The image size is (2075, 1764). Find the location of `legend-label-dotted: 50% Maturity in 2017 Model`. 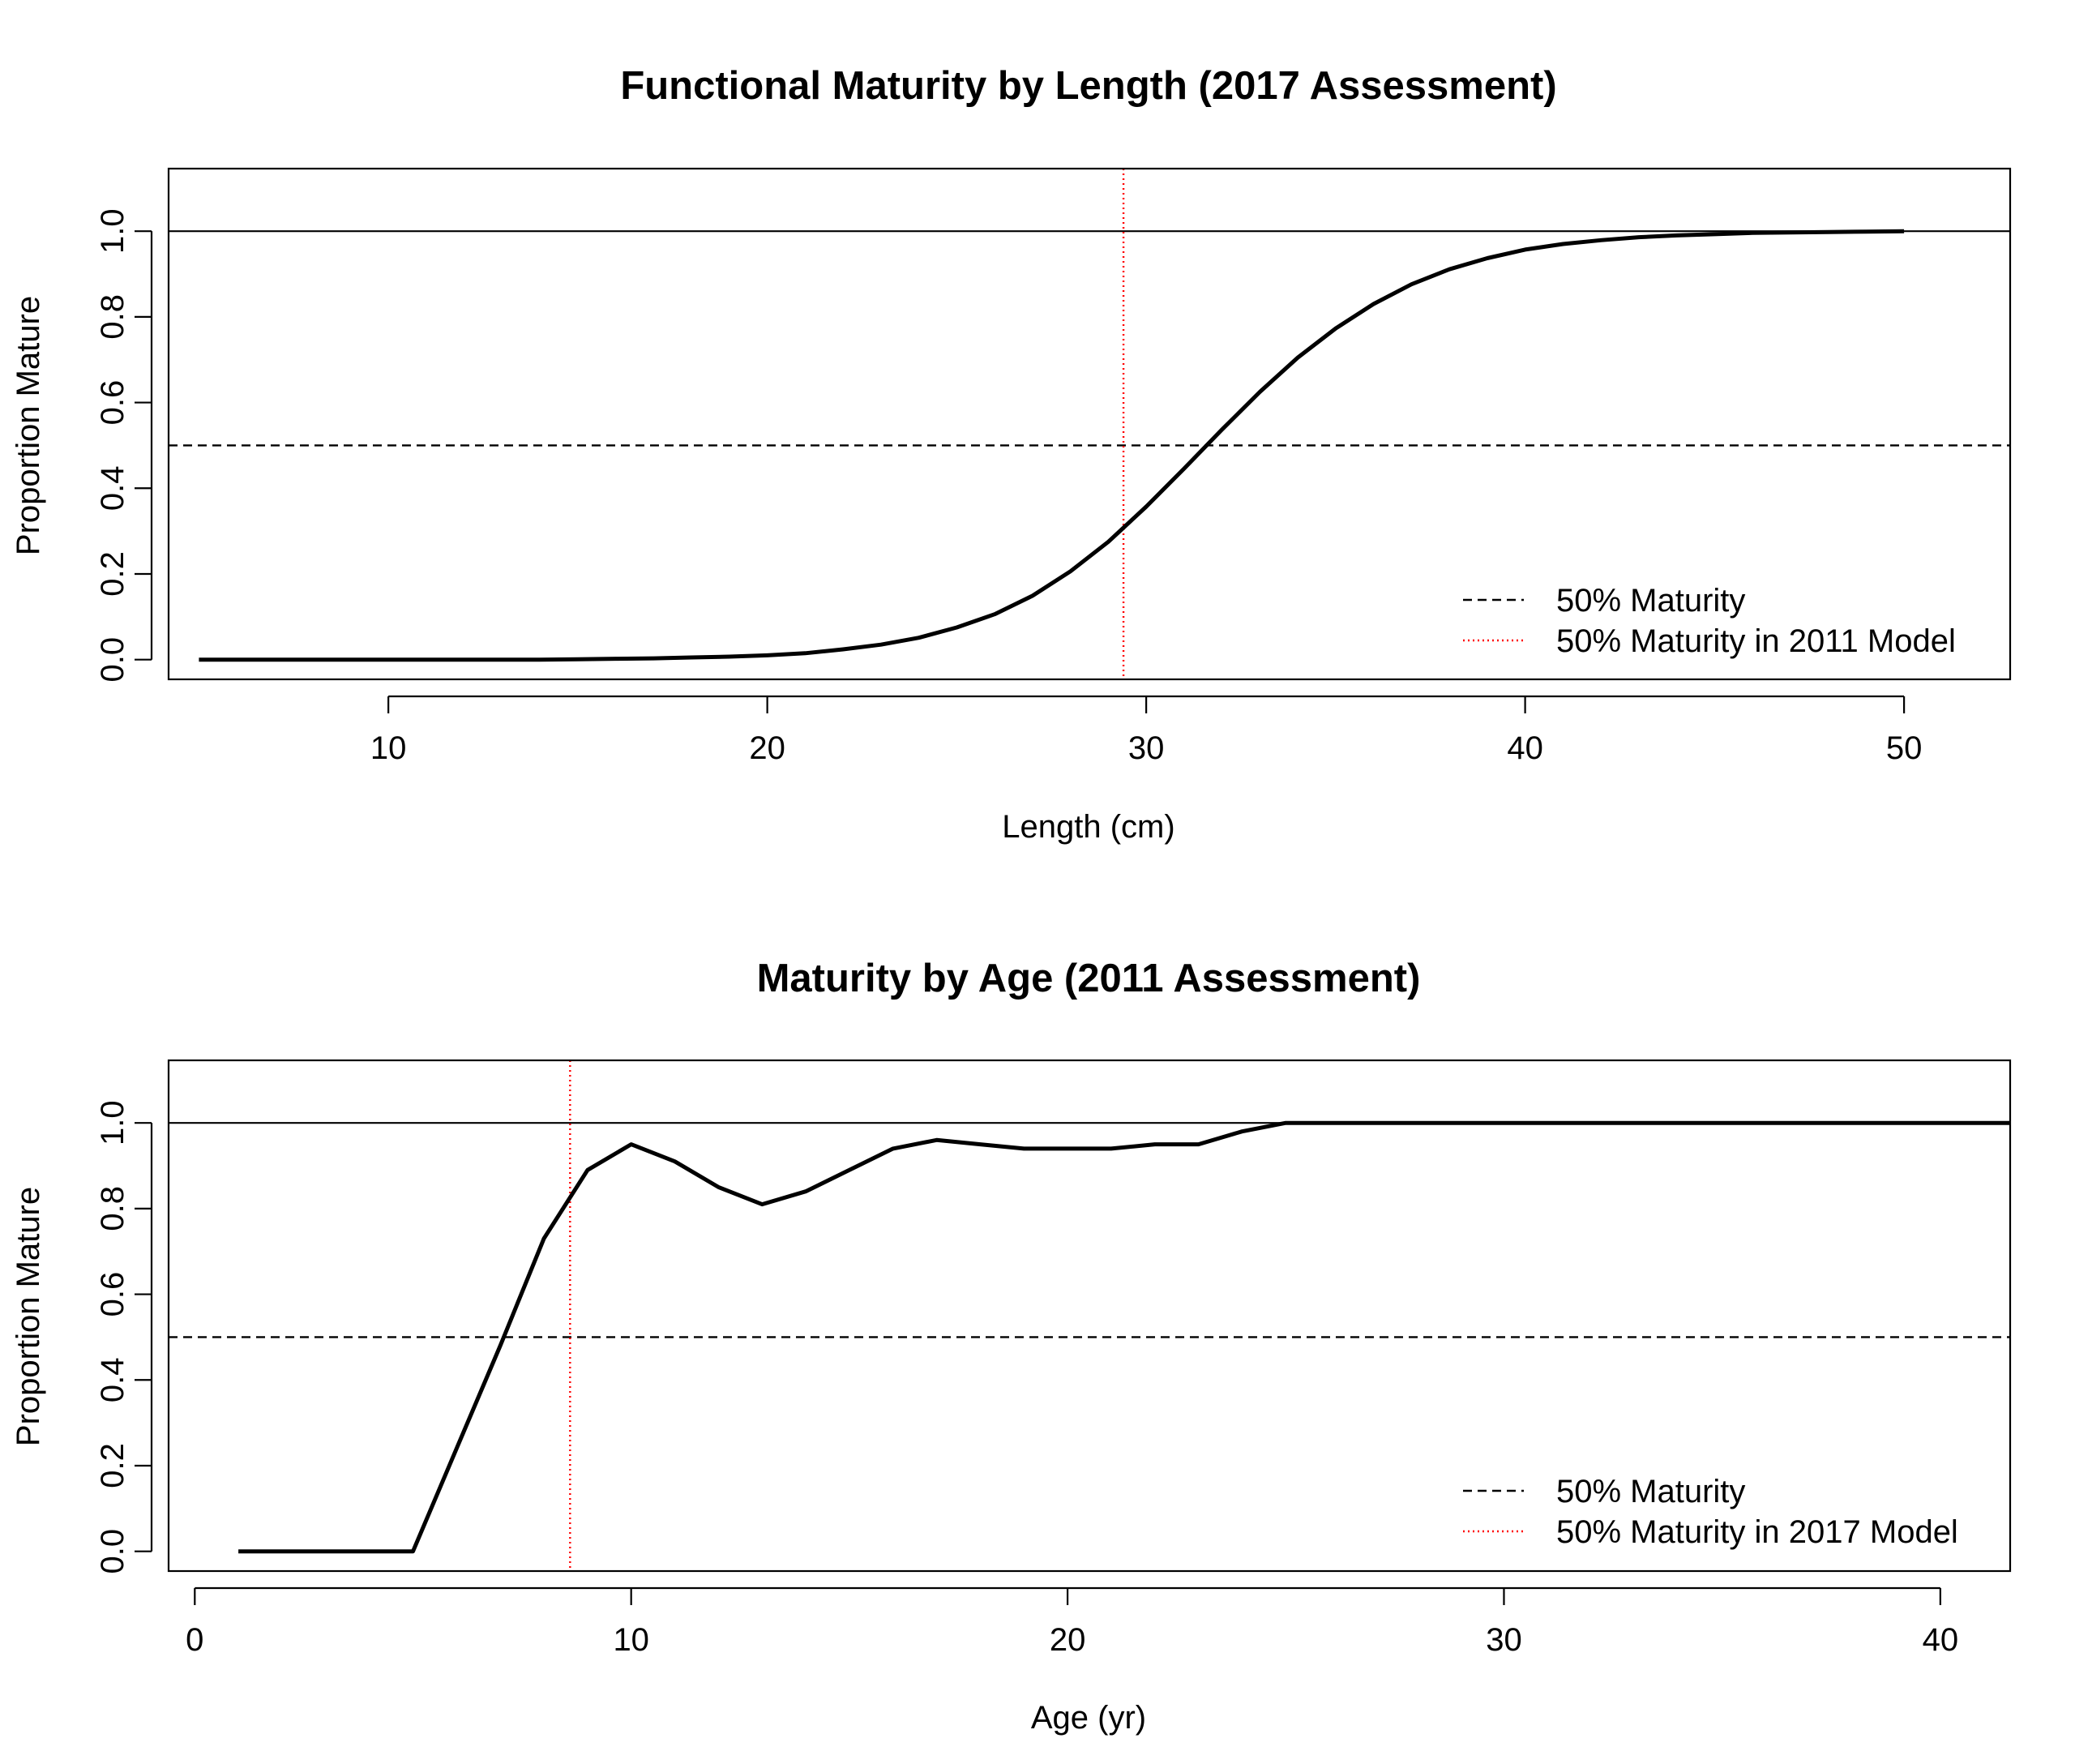

legend-label-dotted: 50% Maturity in 2017 Model is located at coordinates (1757, 1532).